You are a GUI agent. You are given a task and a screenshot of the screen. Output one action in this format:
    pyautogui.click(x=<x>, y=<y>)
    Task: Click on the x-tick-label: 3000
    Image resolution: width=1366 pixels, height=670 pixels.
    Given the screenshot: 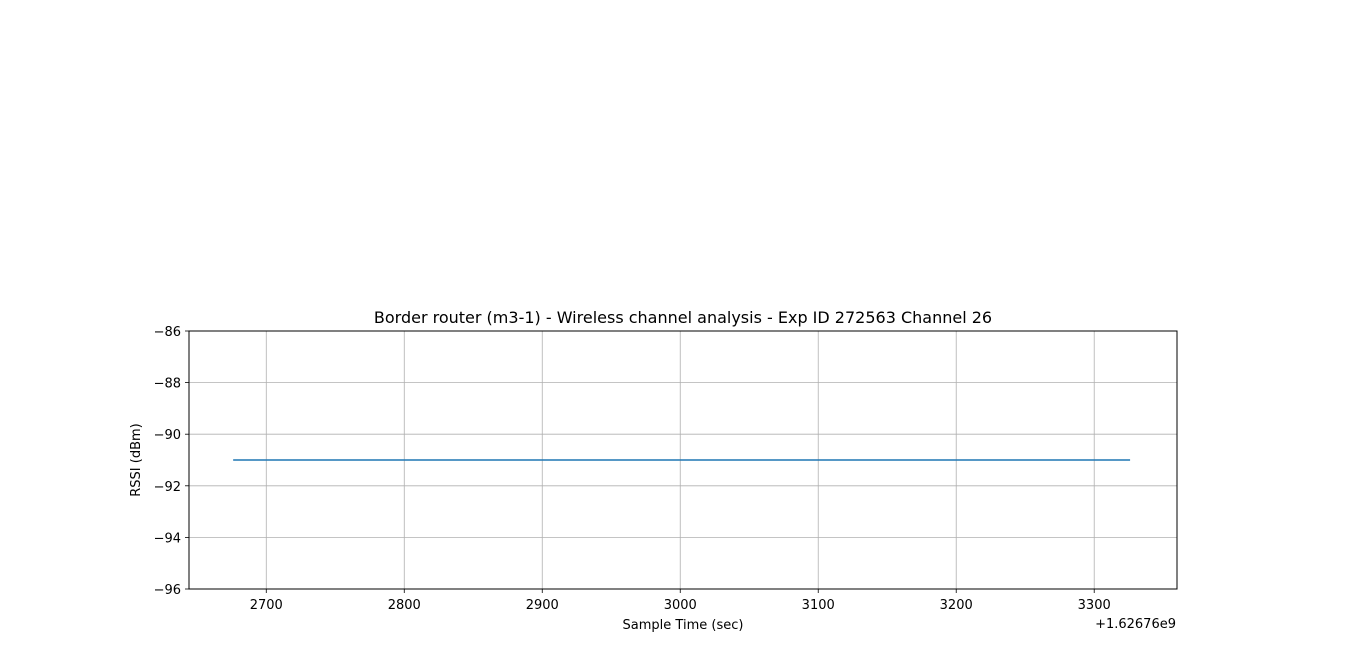 What is the action you would take?
    pyautogui.click(x=680, y=605)
    